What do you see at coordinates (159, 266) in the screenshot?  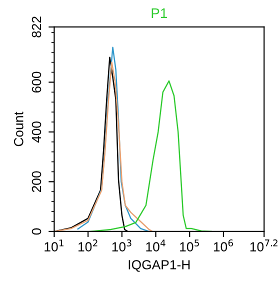 I see `x-axis-title: IQGAP1-H` at bounding box center [159, 266].